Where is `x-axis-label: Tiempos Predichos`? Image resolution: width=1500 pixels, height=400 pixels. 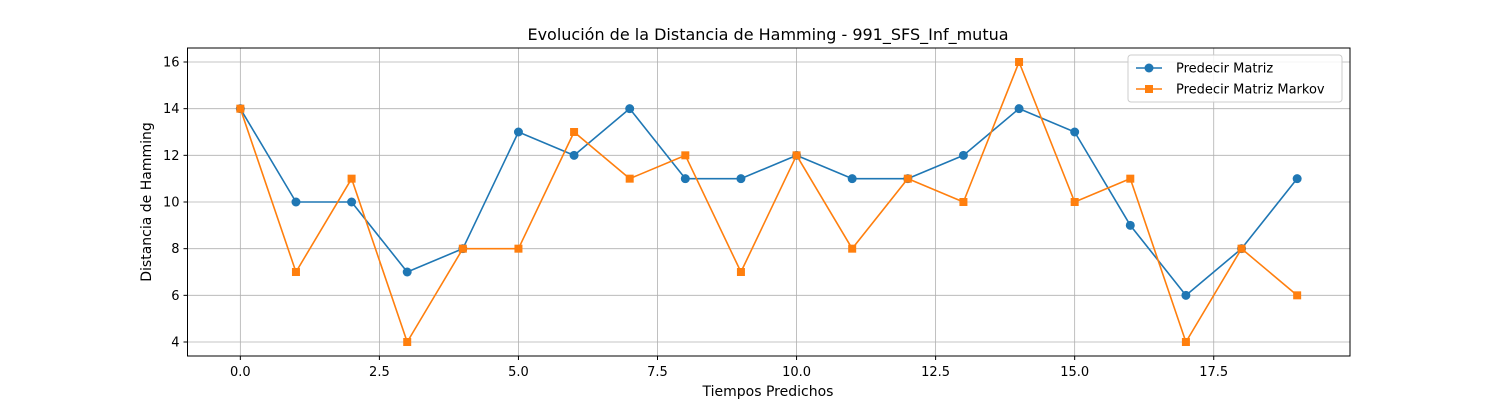 x-axis-label: Tiempos Predichos is located at coordinates (768, 392).